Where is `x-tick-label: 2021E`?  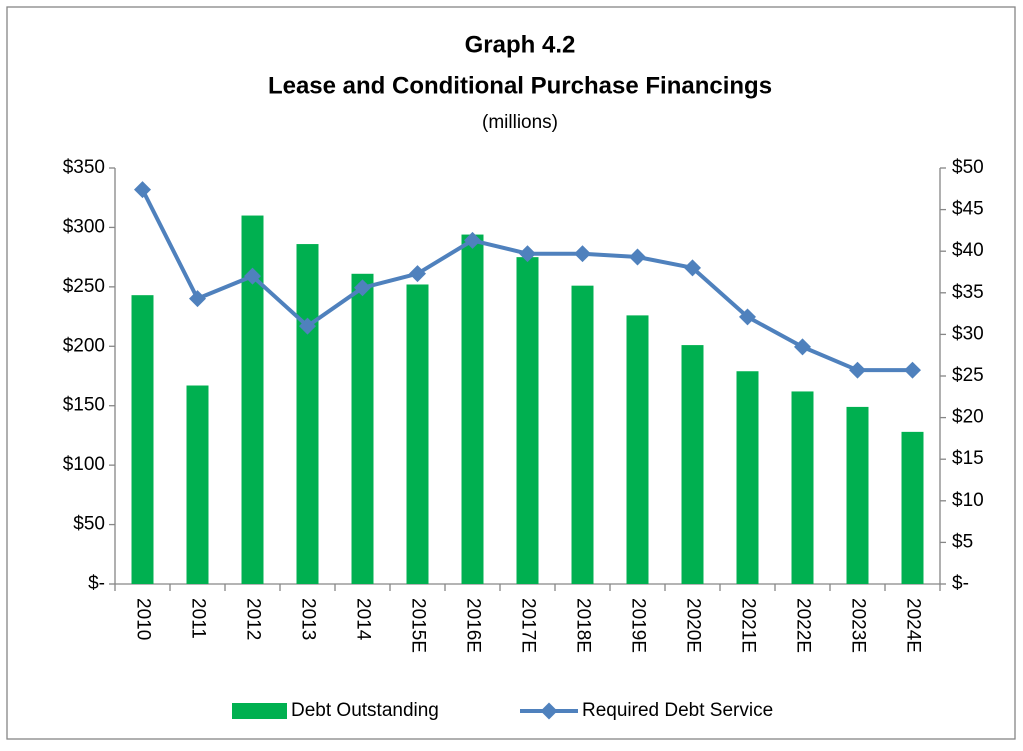 x-tick-label: 2021E is located at coordinates (747, 625).